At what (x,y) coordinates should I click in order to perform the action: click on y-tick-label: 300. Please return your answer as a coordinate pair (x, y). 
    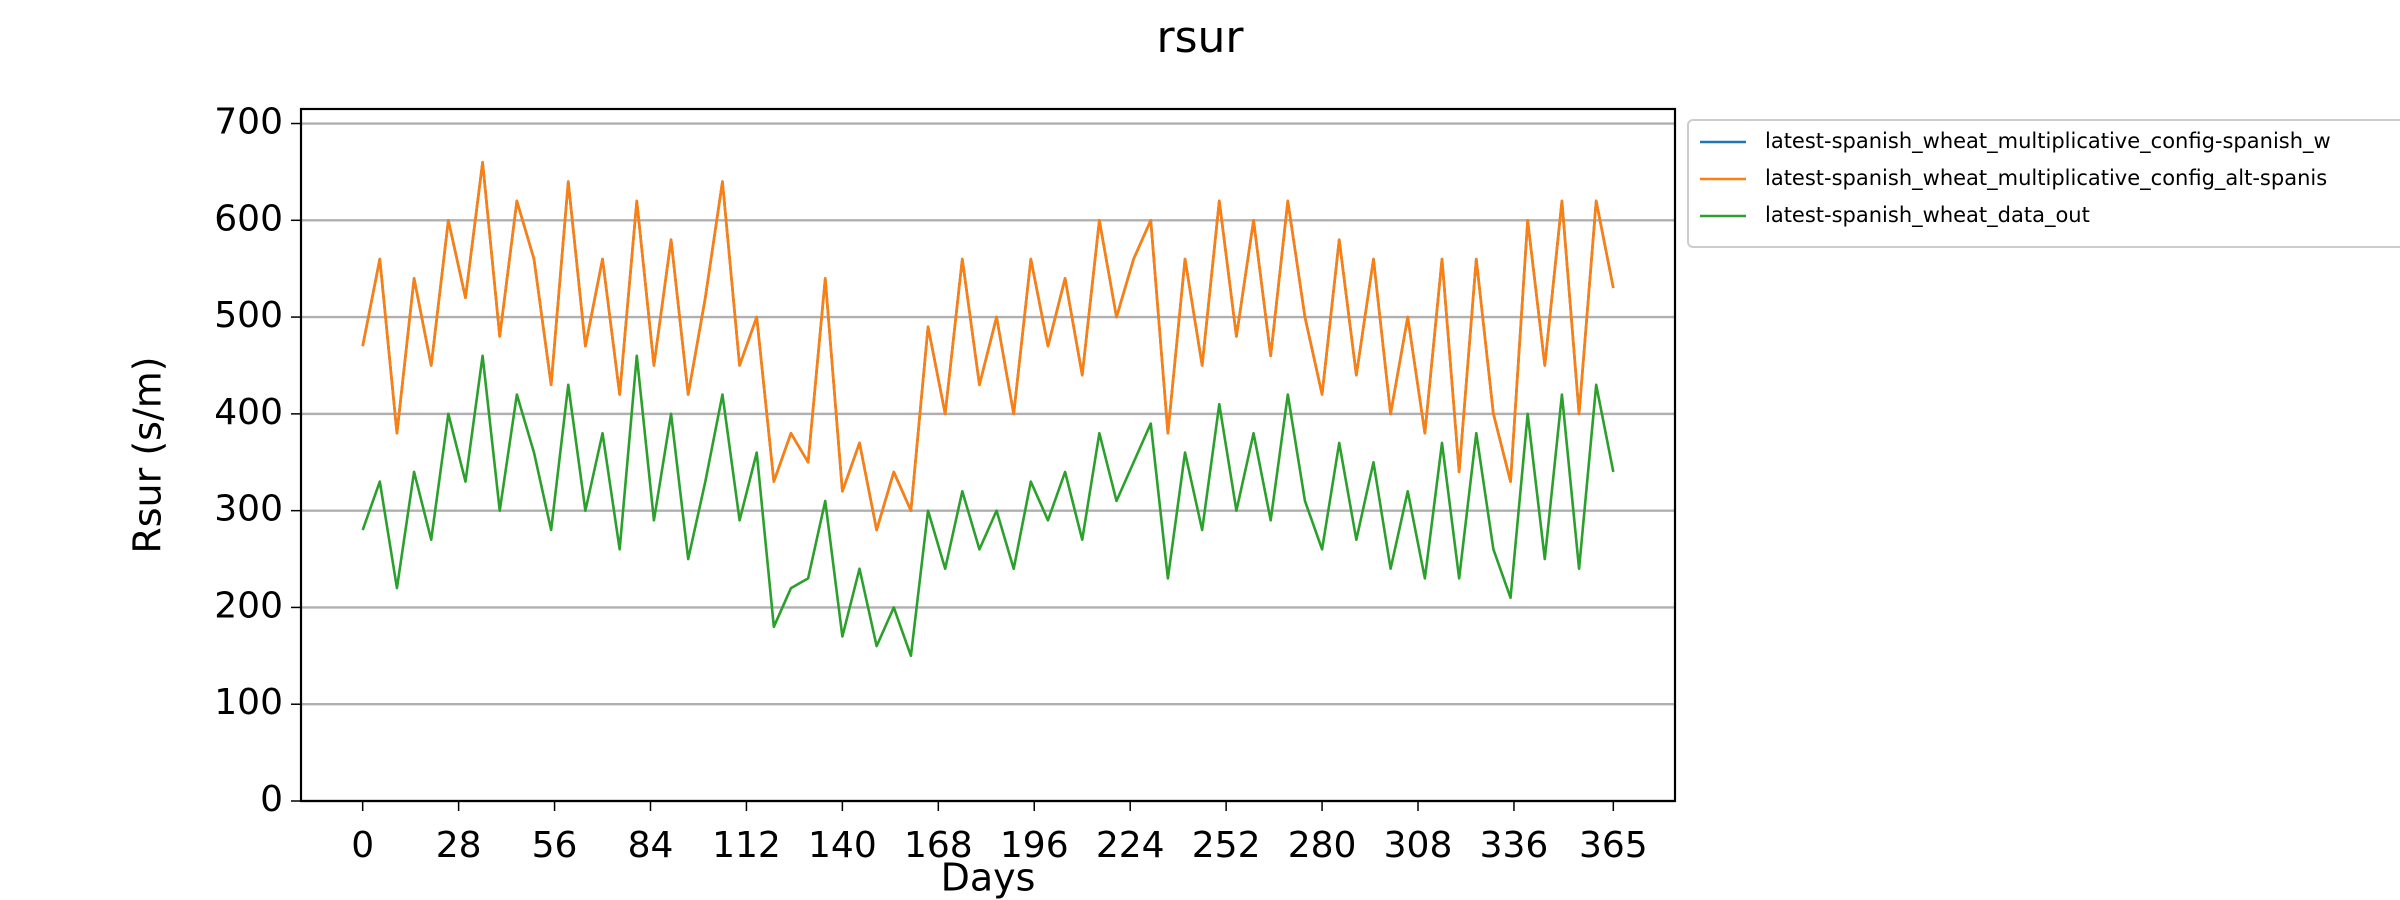
    Looking at the image, I should click on (248, 509).